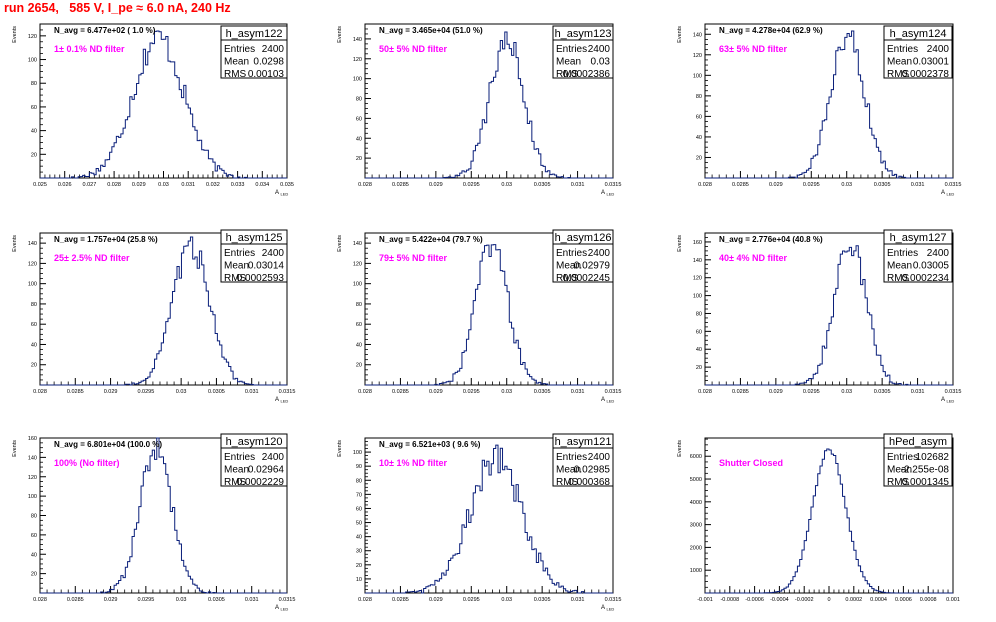 The width and height of the screenshot is (996, 622). What do you see at coordinates (266, 266) in the screenshot?
I see `stats-value: 0.03014` at bounding box center [266, 266].